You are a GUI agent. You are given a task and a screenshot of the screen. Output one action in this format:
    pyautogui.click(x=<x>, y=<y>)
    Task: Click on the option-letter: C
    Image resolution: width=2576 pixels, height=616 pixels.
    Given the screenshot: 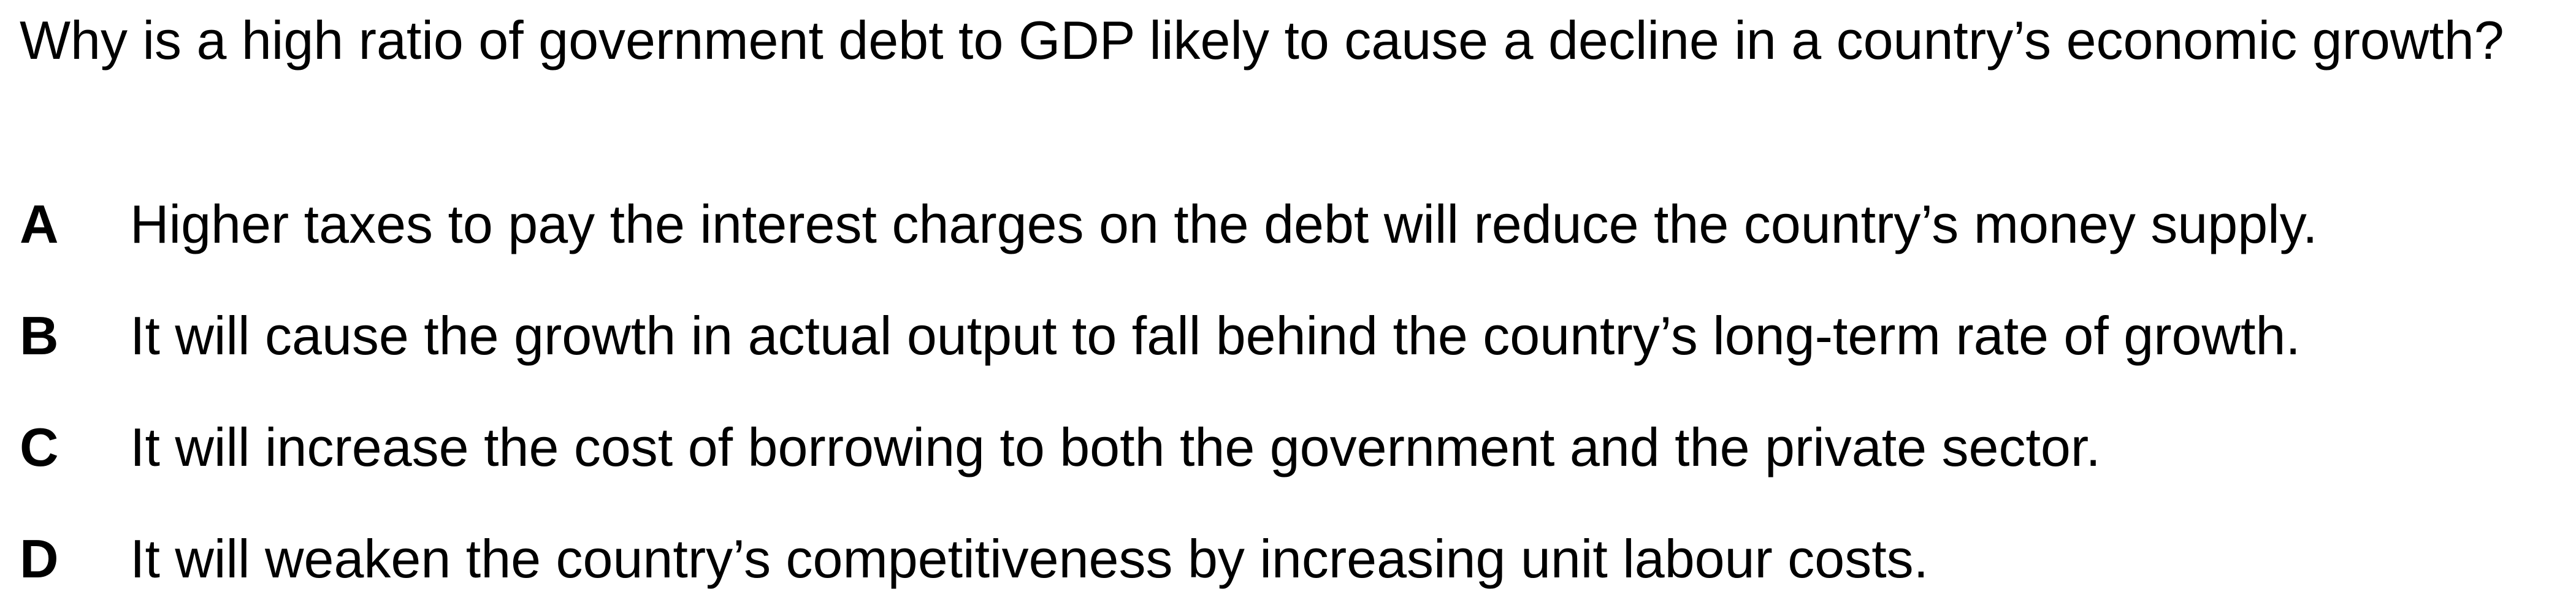 What is the action you would take?
    pyautogui.click(x=39, y=447)
    